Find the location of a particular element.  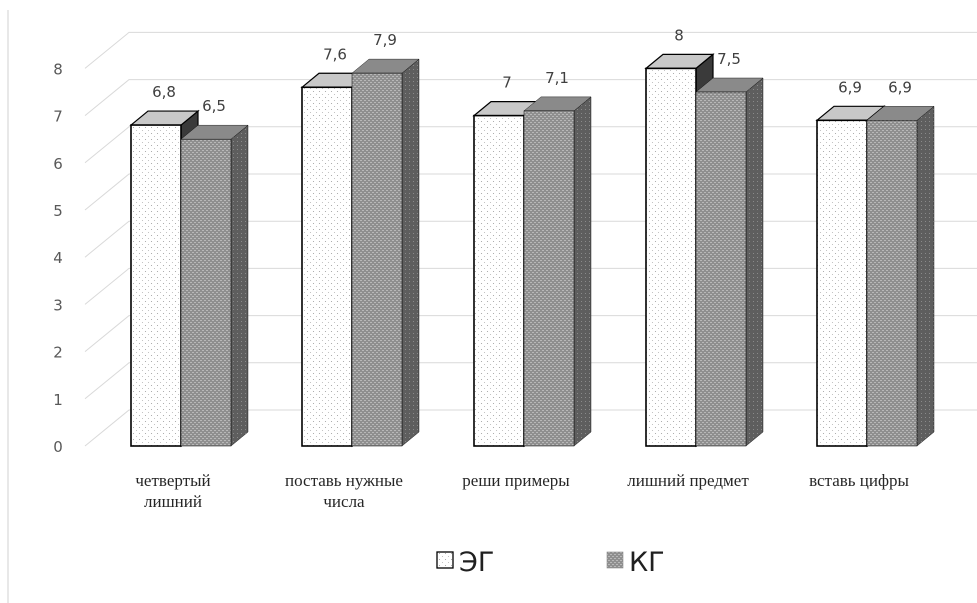

y-tick-label: 8 is located at coordinates (58, 69).